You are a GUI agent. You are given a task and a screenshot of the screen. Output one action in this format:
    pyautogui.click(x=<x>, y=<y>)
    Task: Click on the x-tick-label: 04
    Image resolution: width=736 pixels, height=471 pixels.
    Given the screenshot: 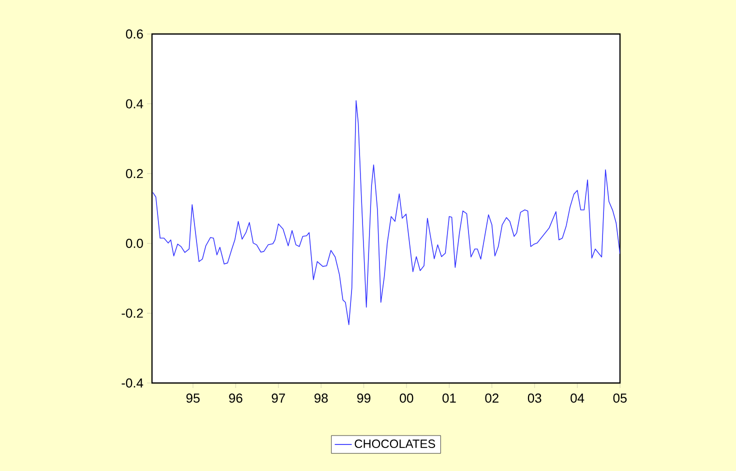 What is the action you would take?
    pyautogui.click(x=577, y=398)
    